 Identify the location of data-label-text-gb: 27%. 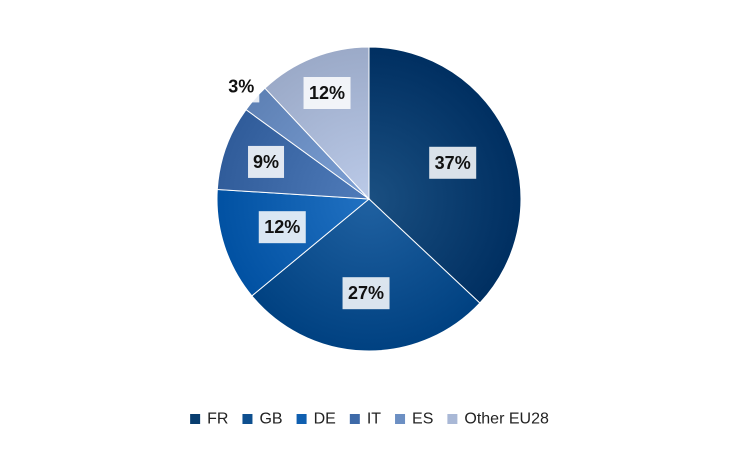
(366, 293).